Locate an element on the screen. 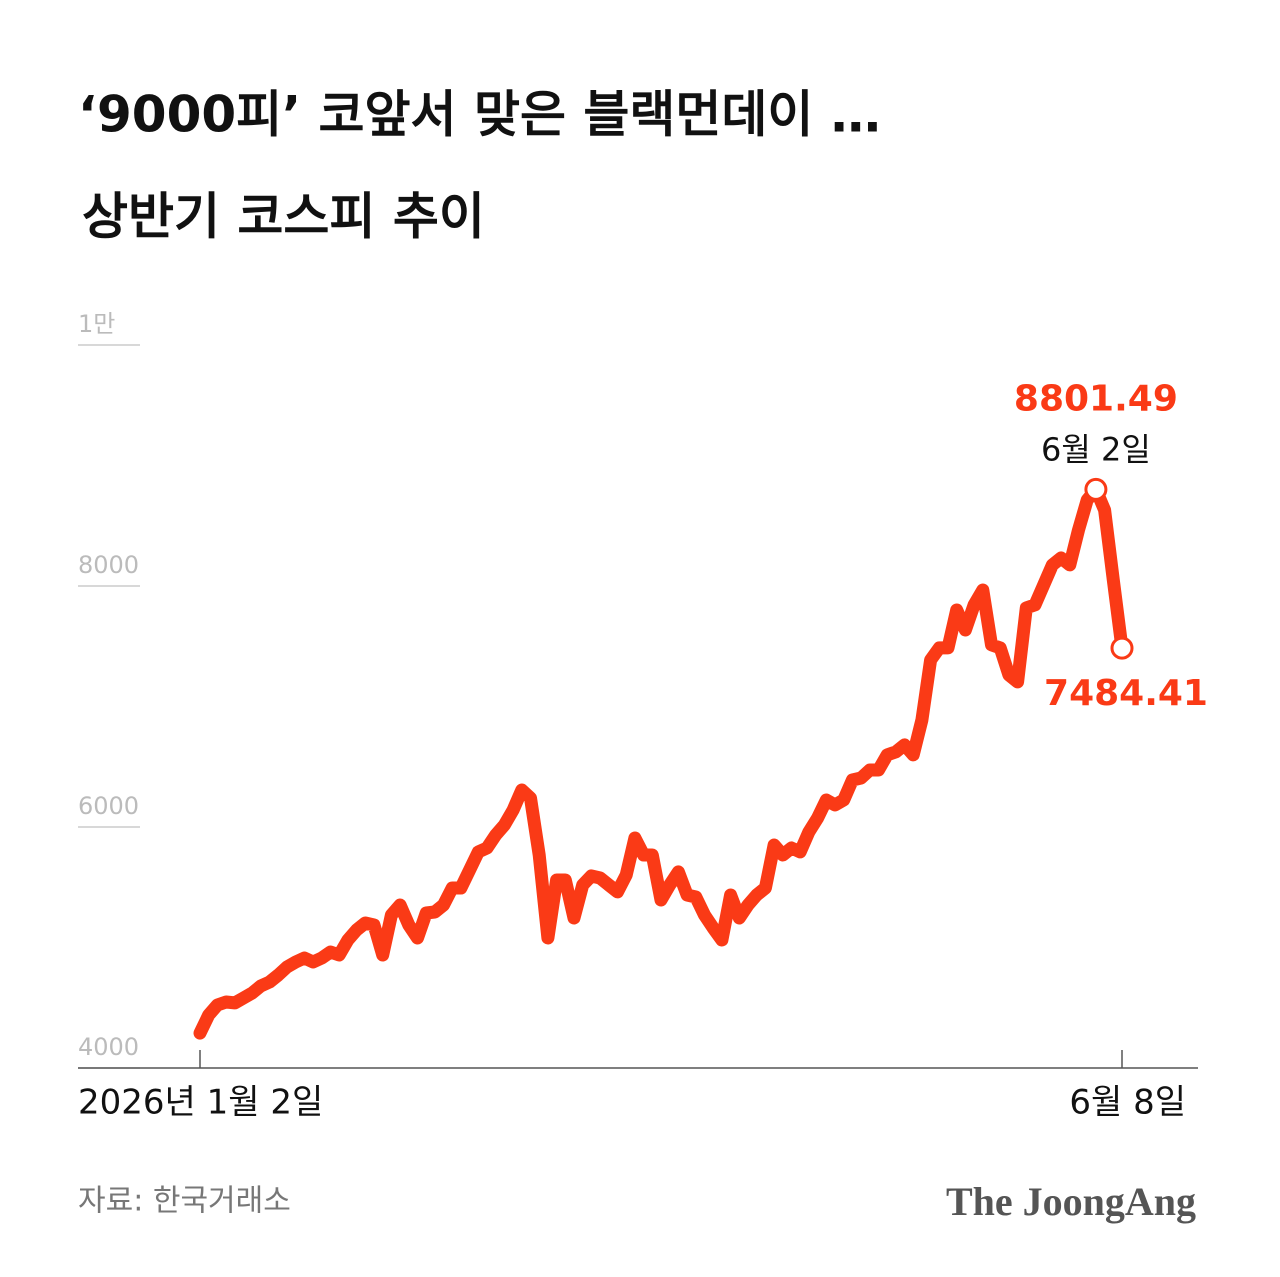  logo: The JoongAng is located at coordinates (1071, 1201).